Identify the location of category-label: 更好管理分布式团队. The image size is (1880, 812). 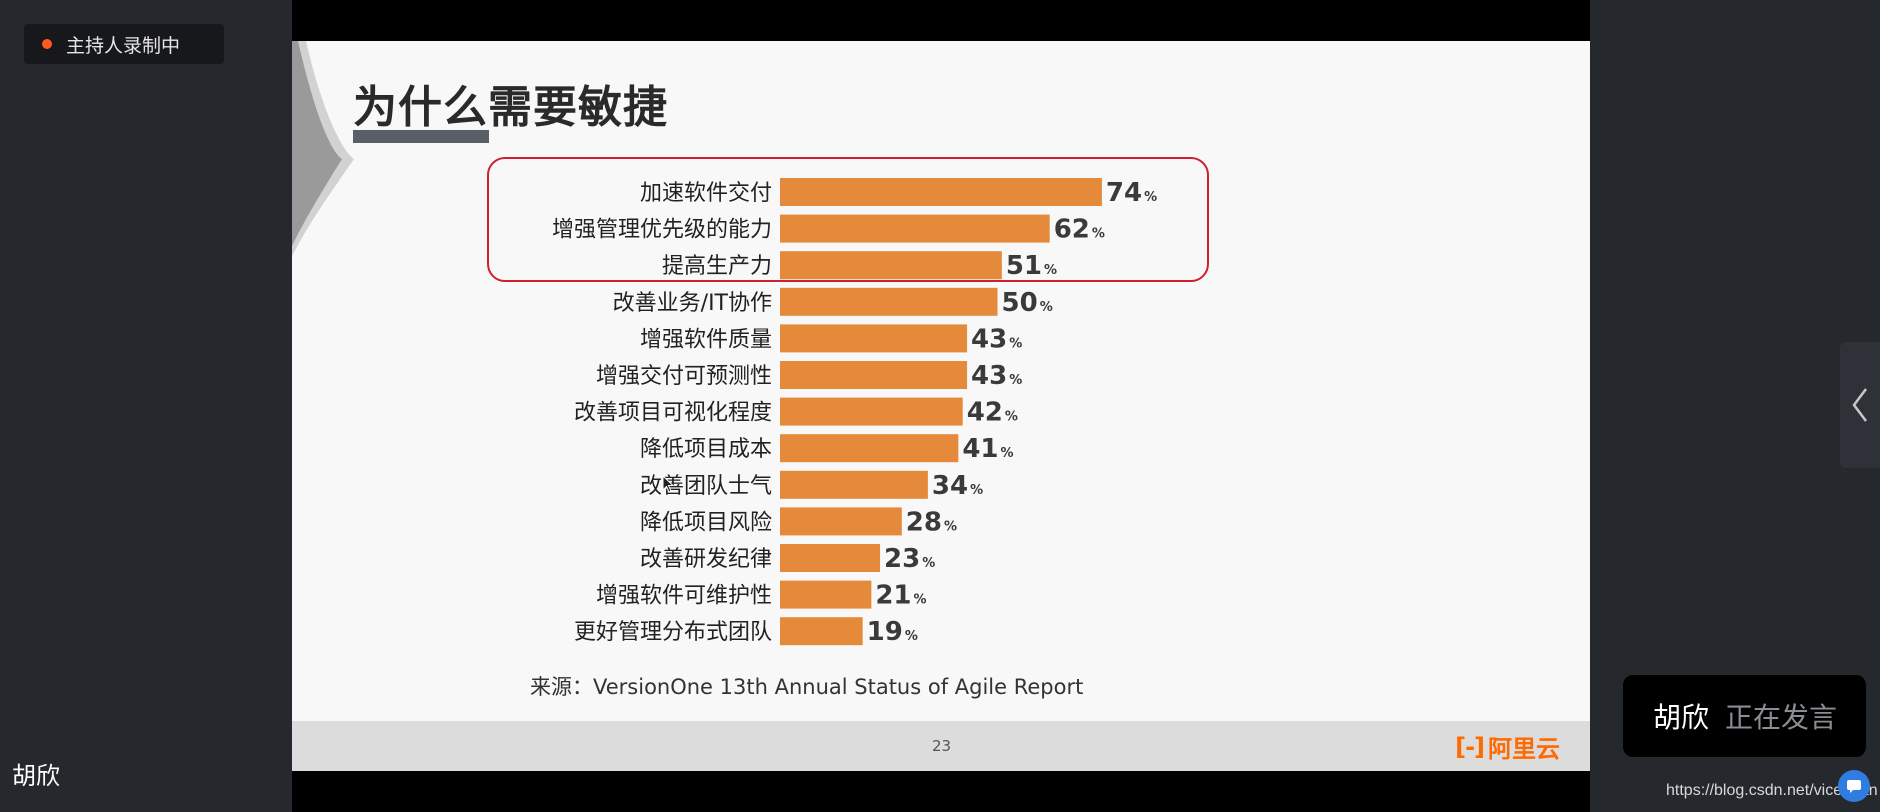
(673, 632).